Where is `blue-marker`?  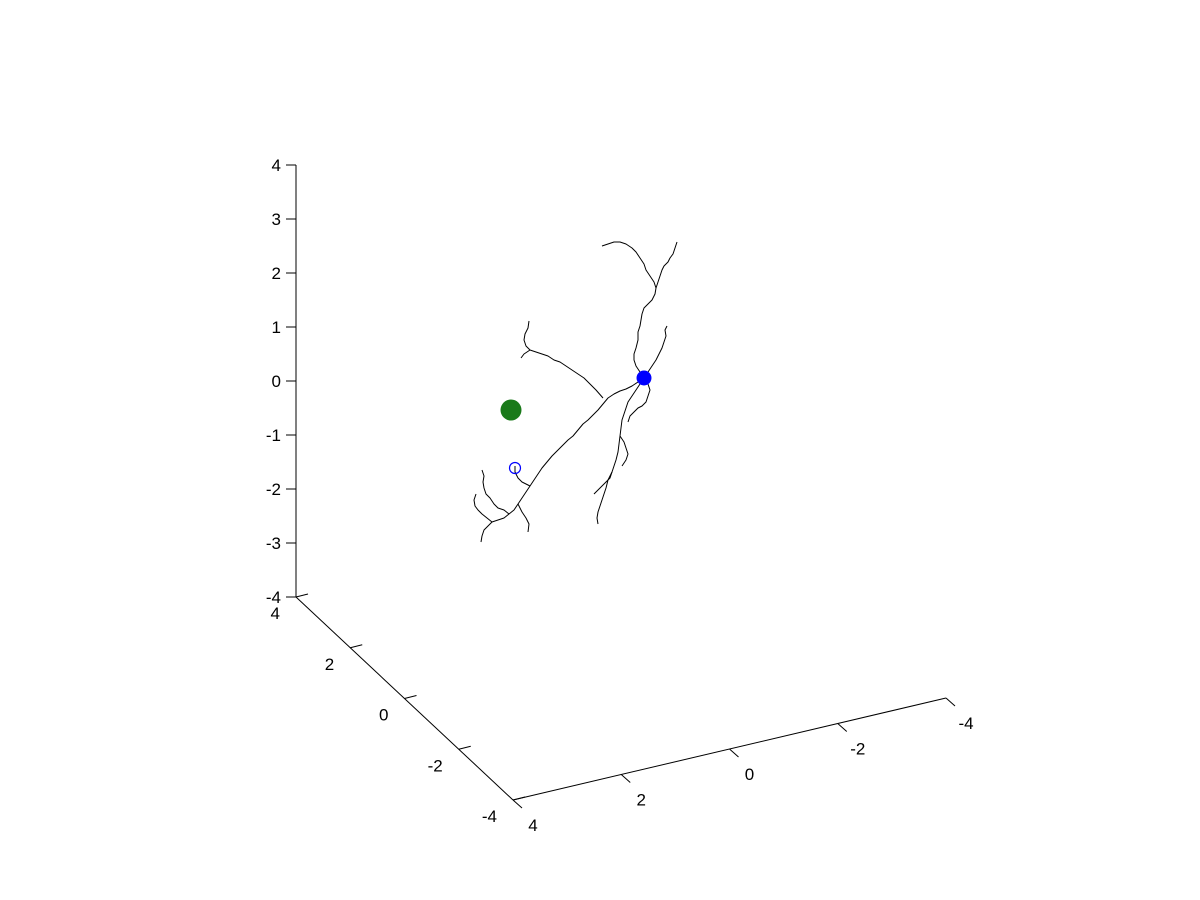 blue-marker is located at coordinates (644, 378).